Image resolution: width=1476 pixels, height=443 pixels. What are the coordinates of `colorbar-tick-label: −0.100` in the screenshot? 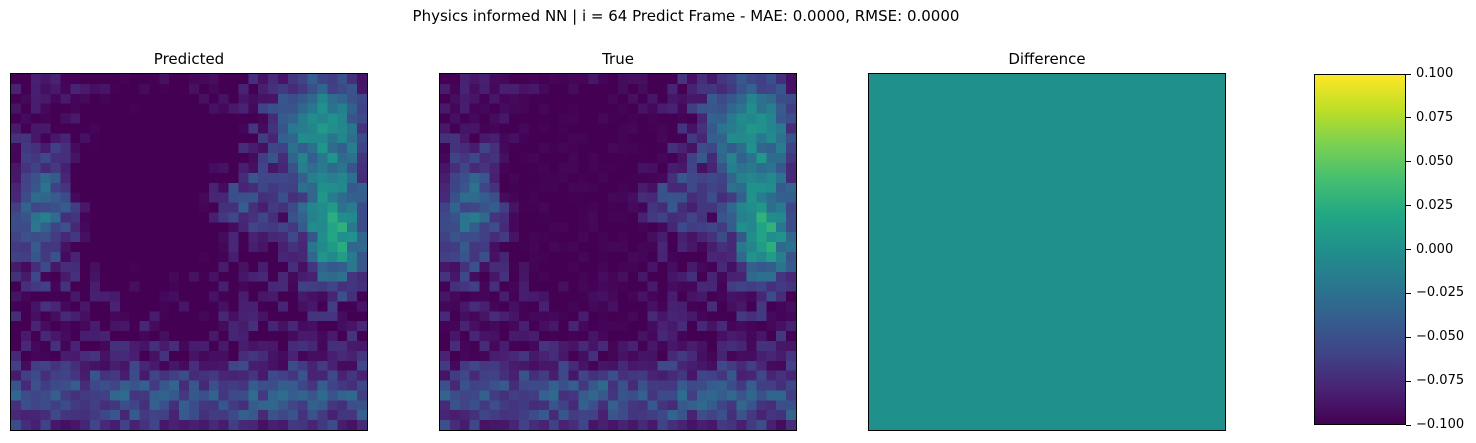 It's located at (1440, 424).